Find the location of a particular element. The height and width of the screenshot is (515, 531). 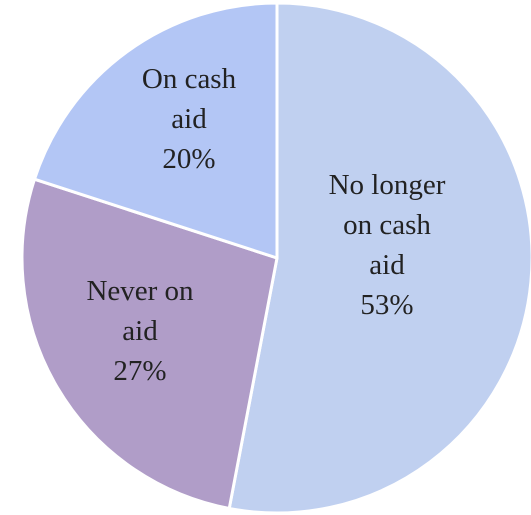

slice-label-never-on-aid: Never on aid 27% is located at coordinates (140, 331).